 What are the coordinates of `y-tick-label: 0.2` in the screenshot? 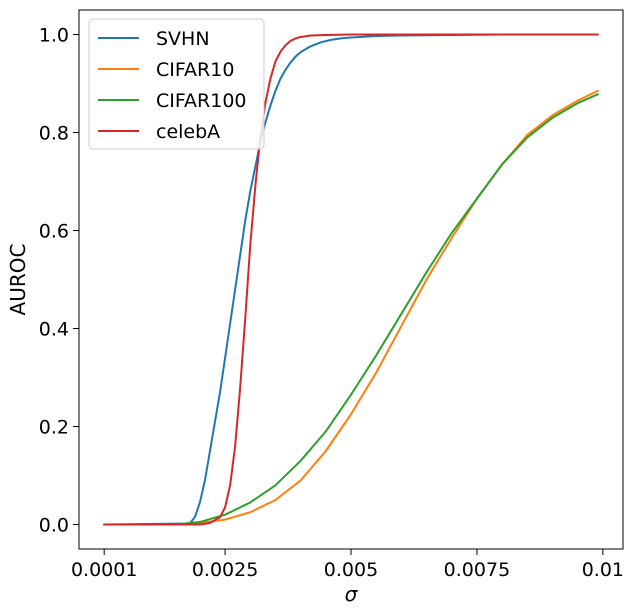 It's located at (54, 428).